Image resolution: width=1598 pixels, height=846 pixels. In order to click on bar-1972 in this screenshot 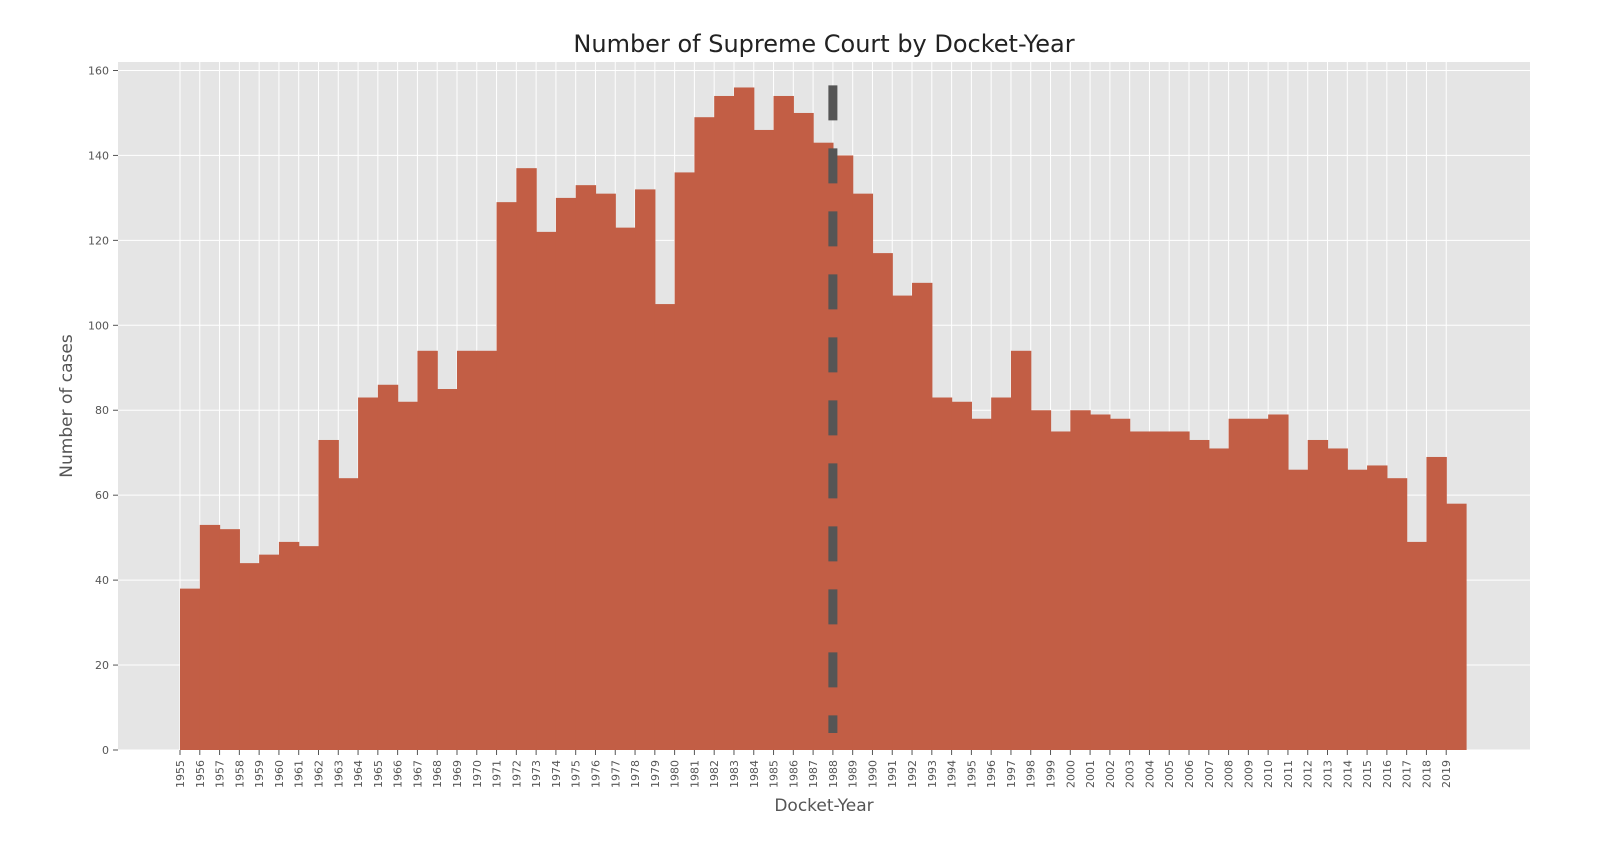, I will do `click(526, 459)`.